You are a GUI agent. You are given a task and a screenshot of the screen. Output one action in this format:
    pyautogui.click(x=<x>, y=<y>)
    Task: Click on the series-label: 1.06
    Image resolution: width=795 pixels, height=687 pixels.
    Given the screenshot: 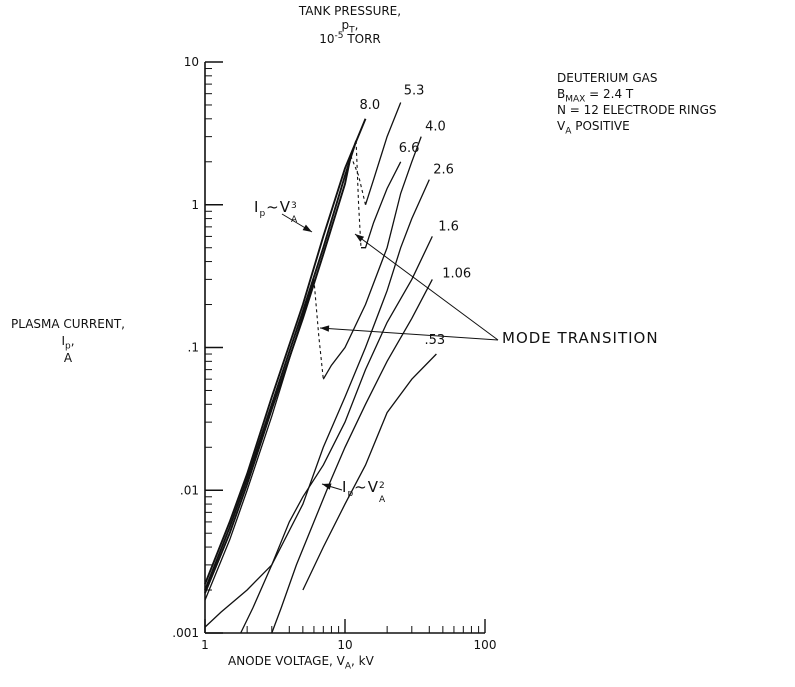 What is the action you would take?
    pyautogui.click(x=456, y=273)
    